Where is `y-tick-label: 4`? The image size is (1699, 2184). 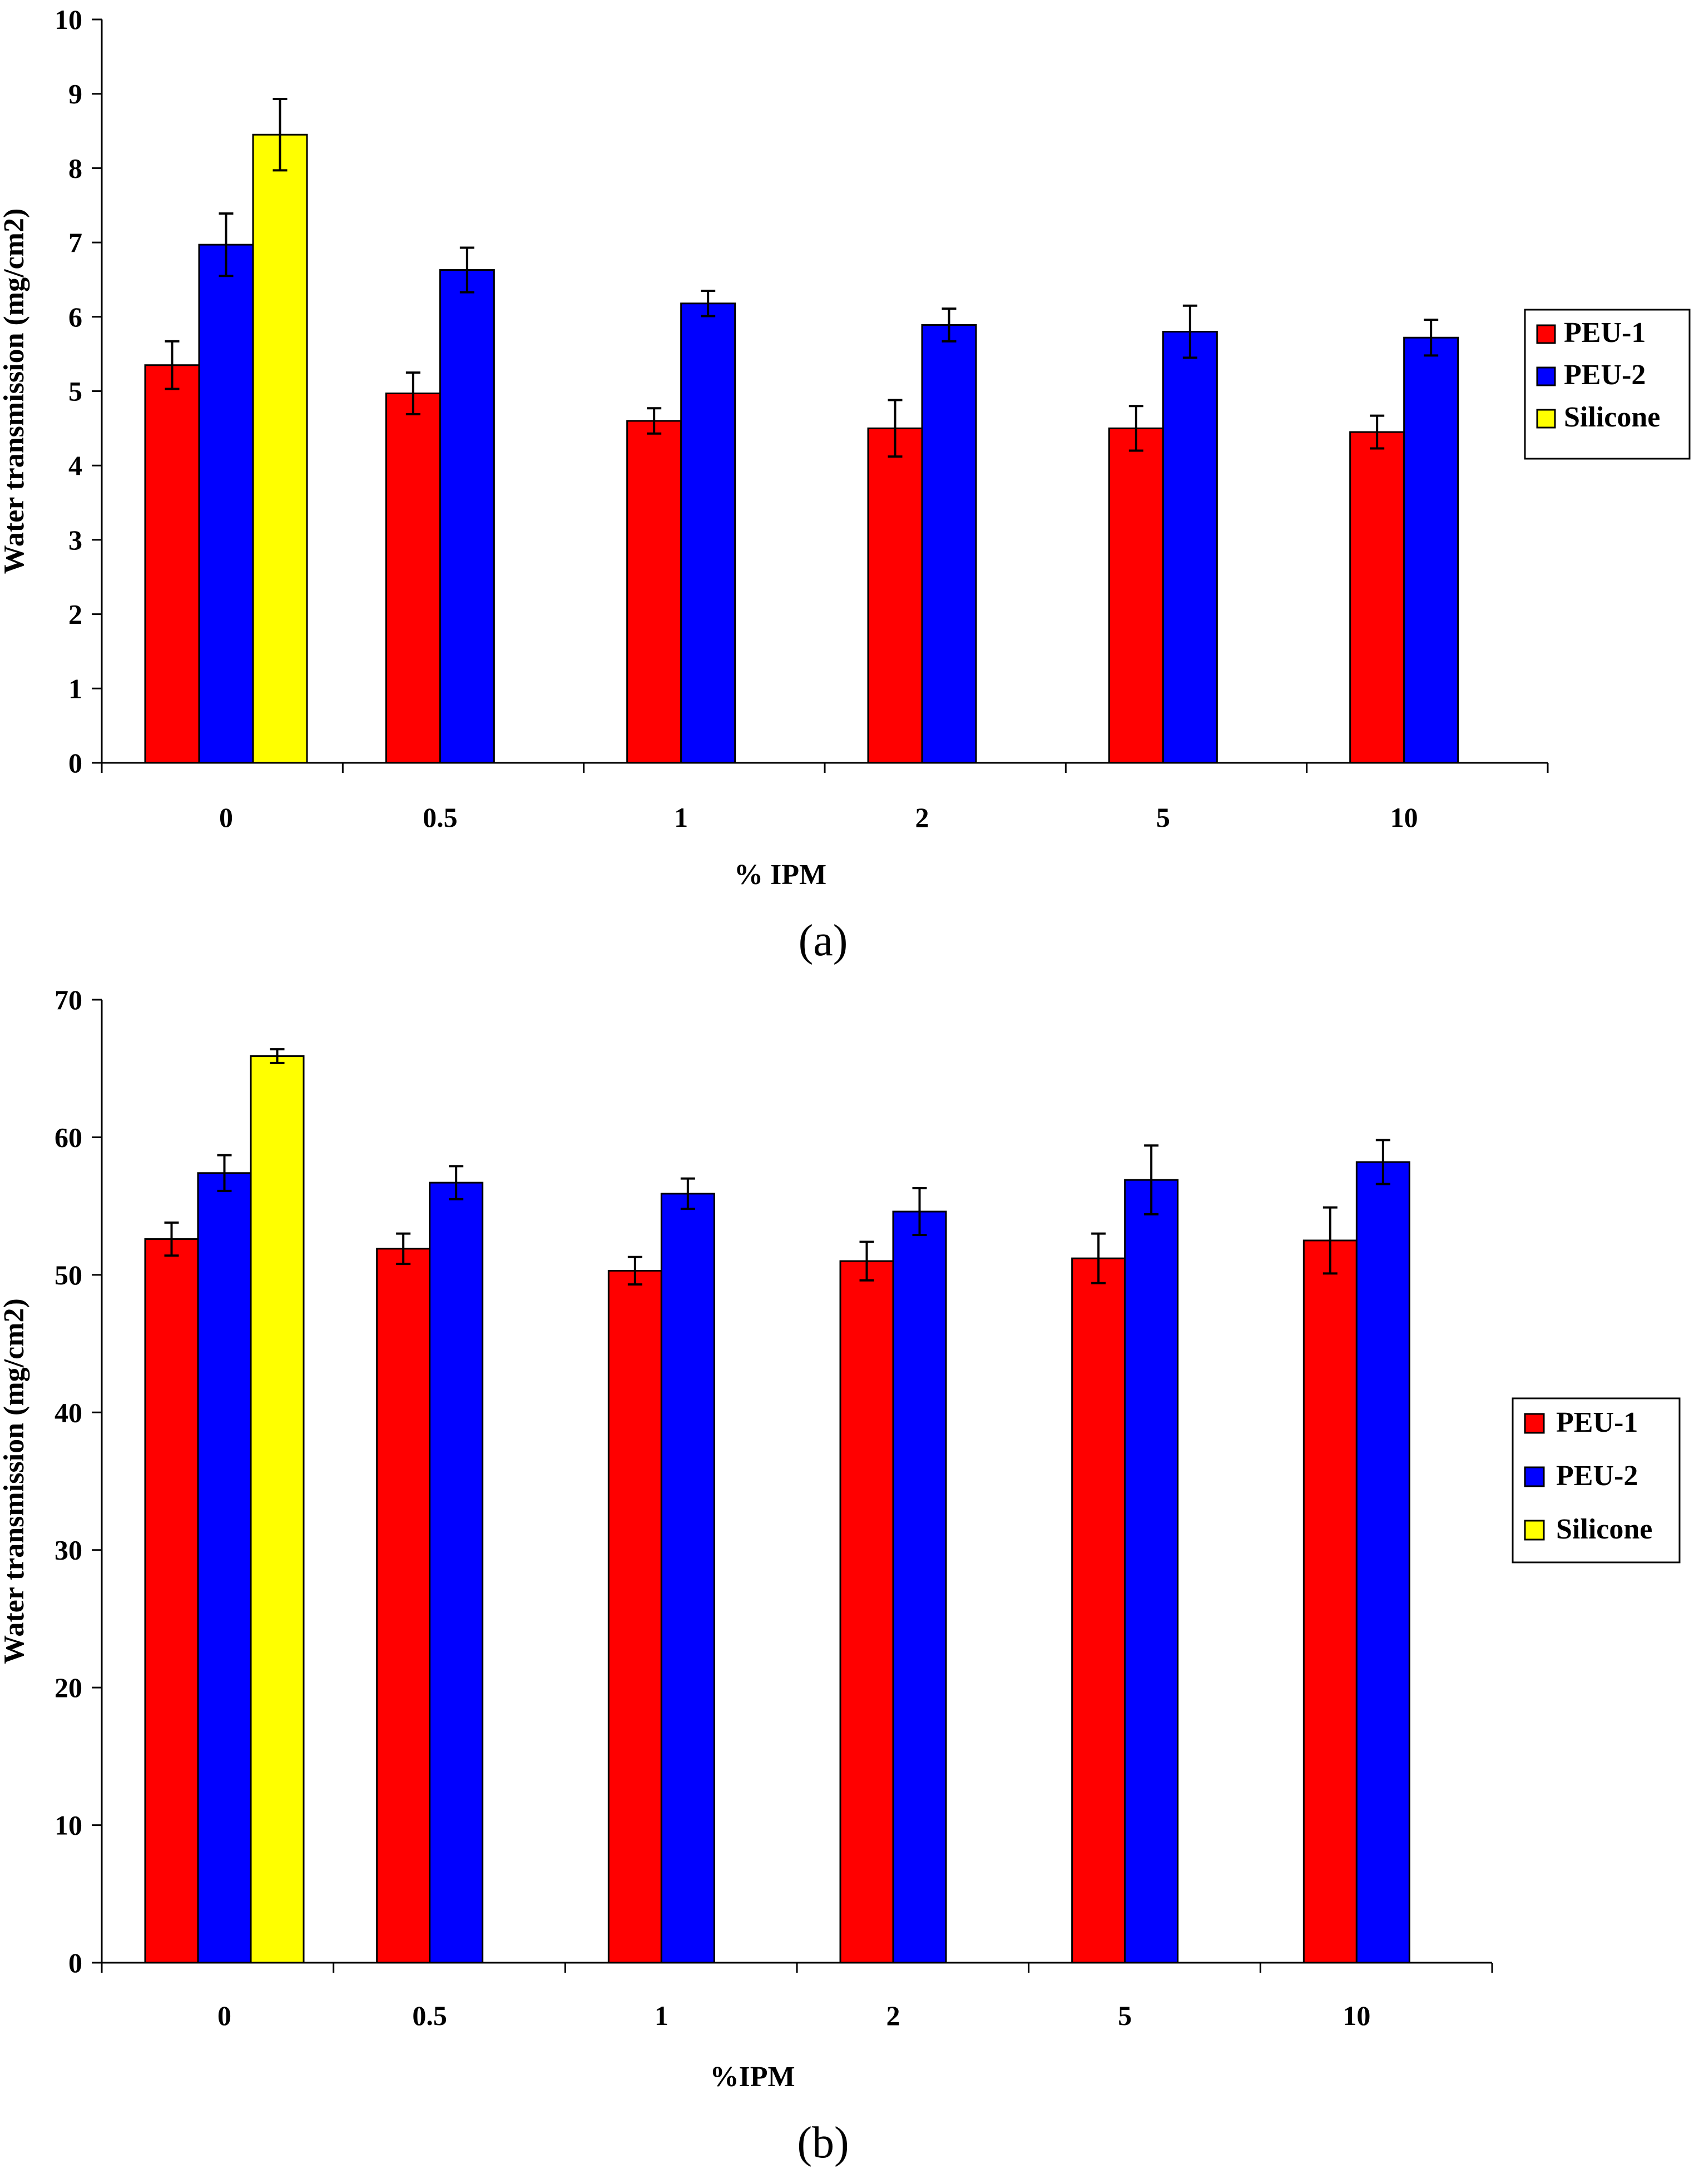 y-tick-label: 4 is located at coordinates (75, 465).